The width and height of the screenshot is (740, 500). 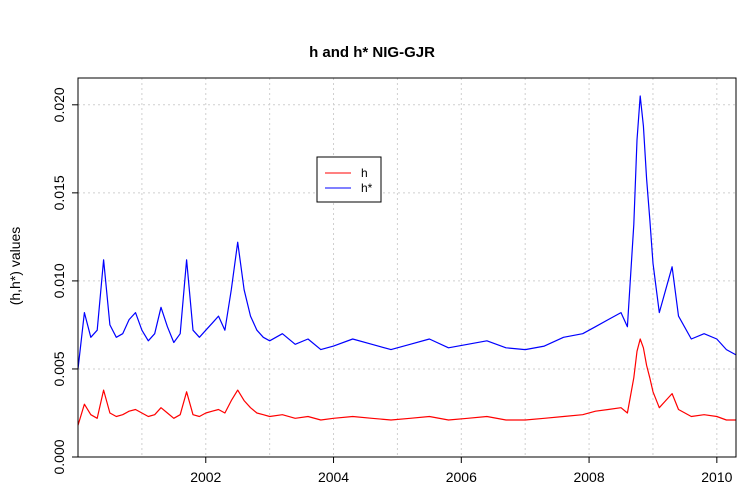 I want to click on y-tick-label: 0.010, so click(x=59, y=280).